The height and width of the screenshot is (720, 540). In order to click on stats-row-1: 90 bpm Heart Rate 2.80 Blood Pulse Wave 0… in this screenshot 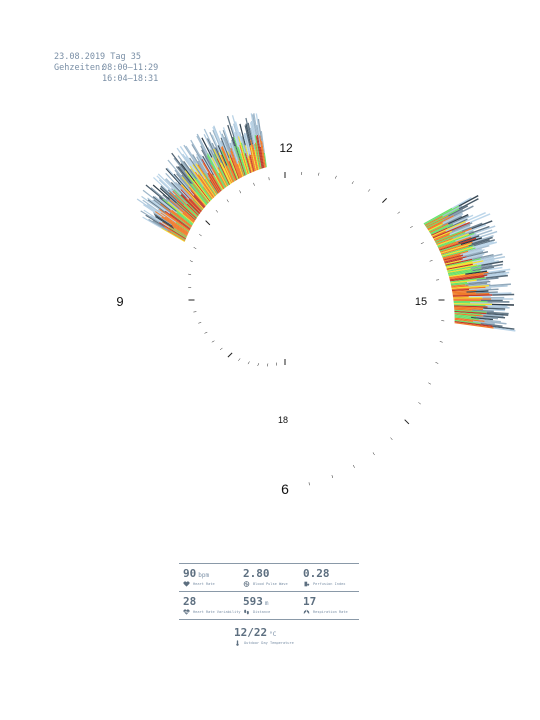, I will do `click(269, 577)`.